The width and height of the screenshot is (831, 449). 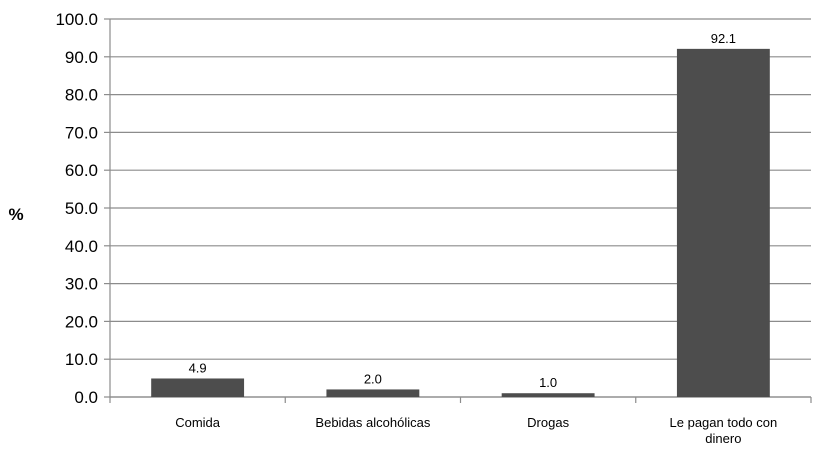 What do you see at coordinates (76, 19) in the screenshot?
I see `y-tick-label: 100.0` at bounding box center [76, 19].